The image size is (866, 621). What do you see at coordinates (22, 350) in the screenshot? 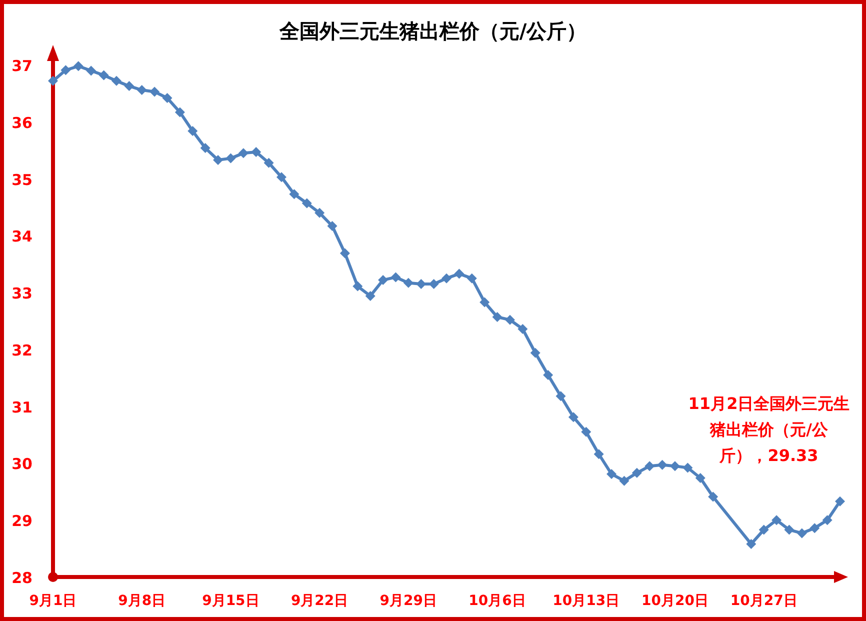
I see `y-tick-label: 32` at bounding box center [22, 350].